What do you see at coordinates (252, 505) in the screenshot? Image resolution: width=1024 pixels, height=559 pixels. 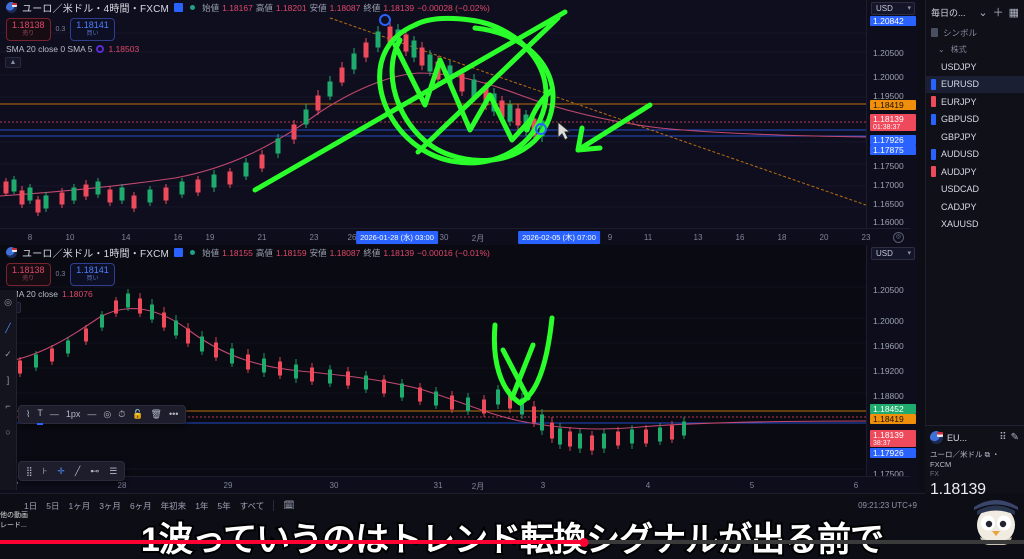 I see `range-all: すべて` at bounding box center [252, 505].